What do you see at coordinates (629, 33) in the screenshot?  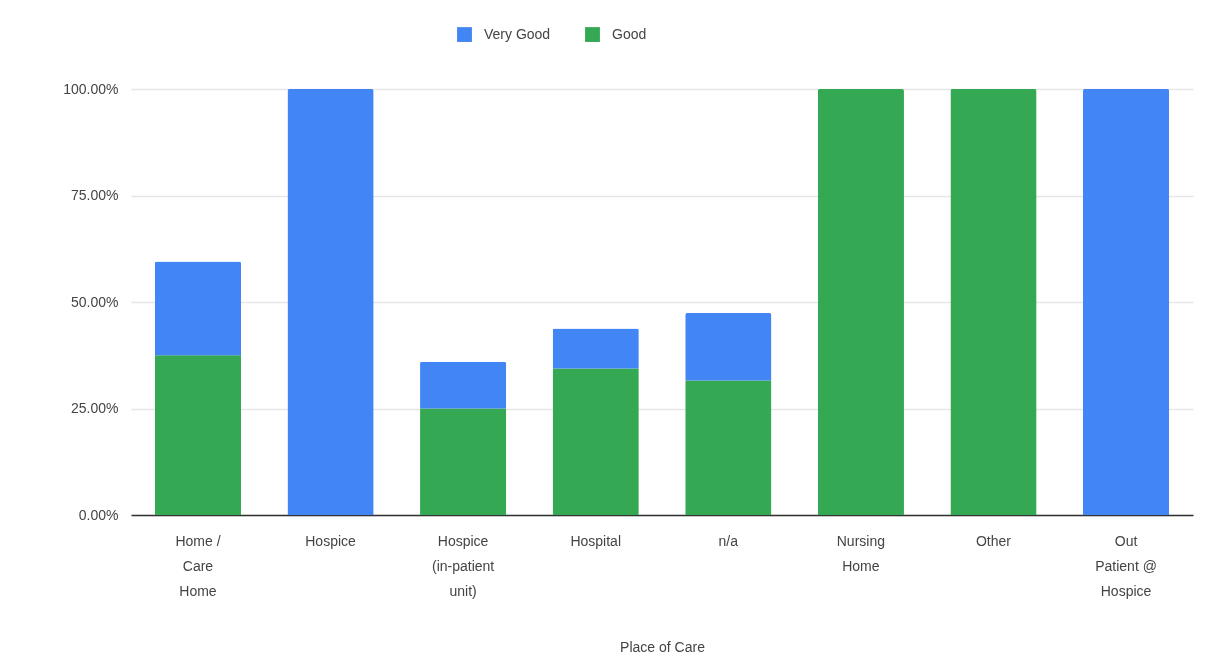 I see `legend-label: Good` at bounding box center [629, 33].